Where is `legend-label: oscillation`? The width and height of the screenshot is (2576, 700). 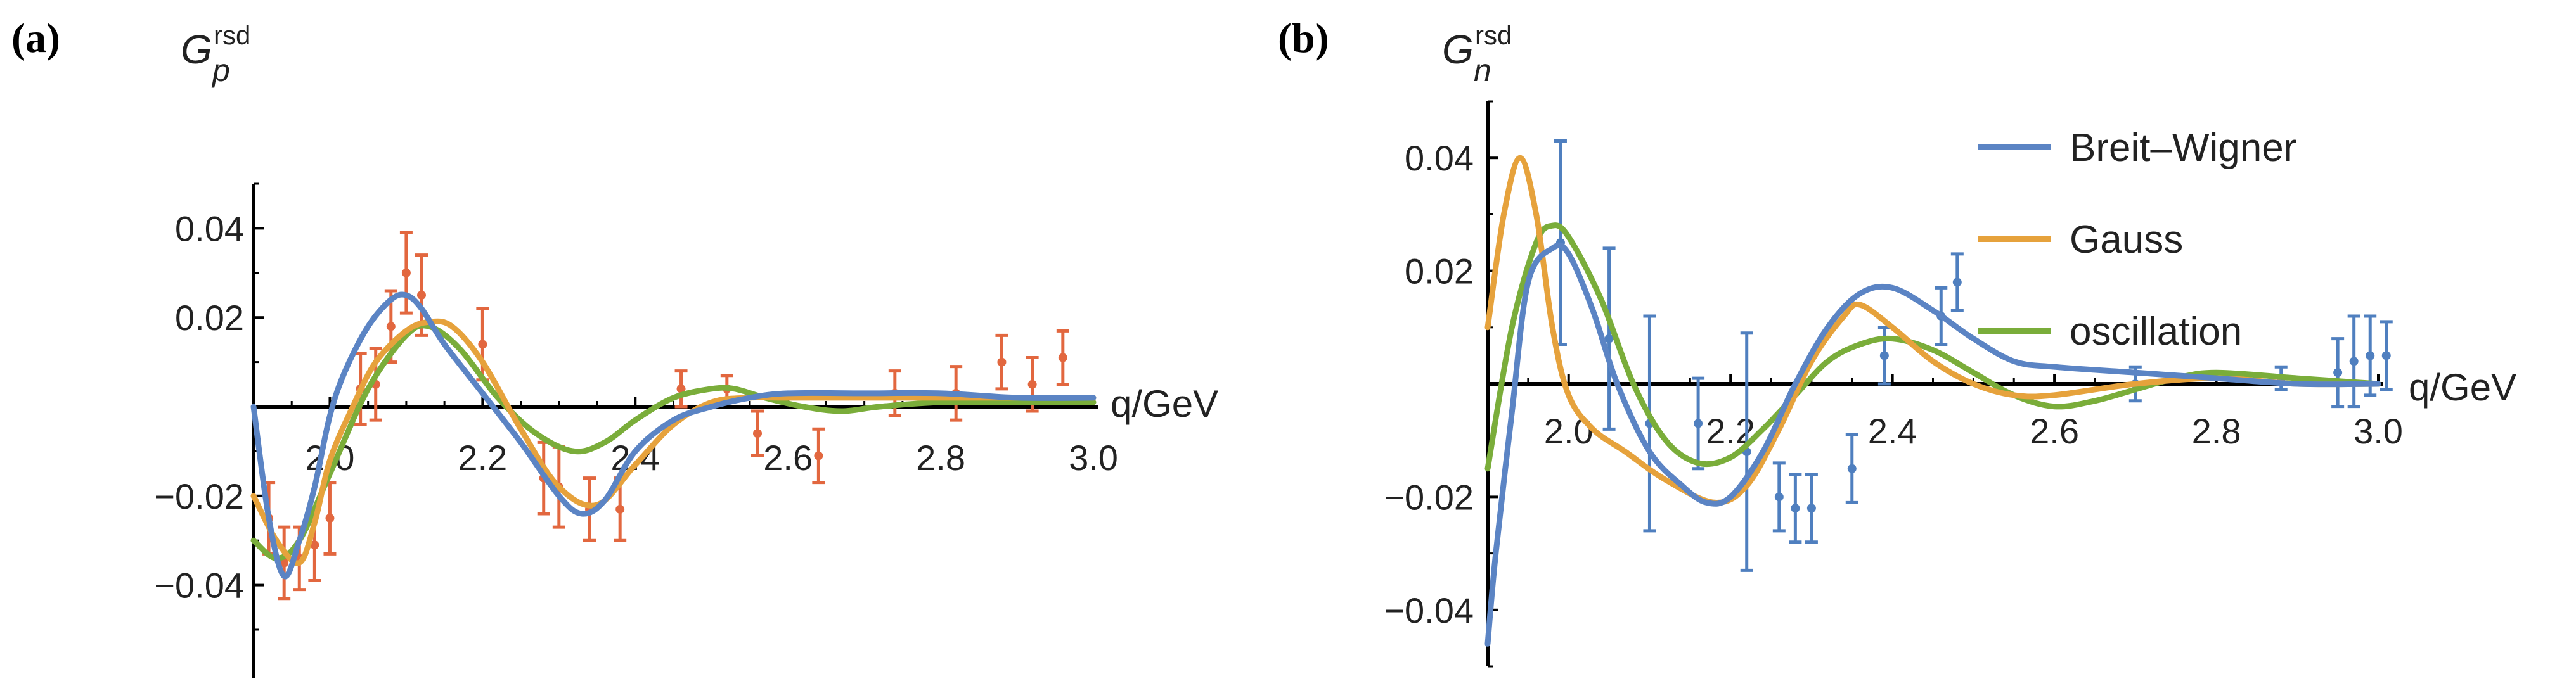 legend-label: oscillation is located at coordinates (2156, 331).